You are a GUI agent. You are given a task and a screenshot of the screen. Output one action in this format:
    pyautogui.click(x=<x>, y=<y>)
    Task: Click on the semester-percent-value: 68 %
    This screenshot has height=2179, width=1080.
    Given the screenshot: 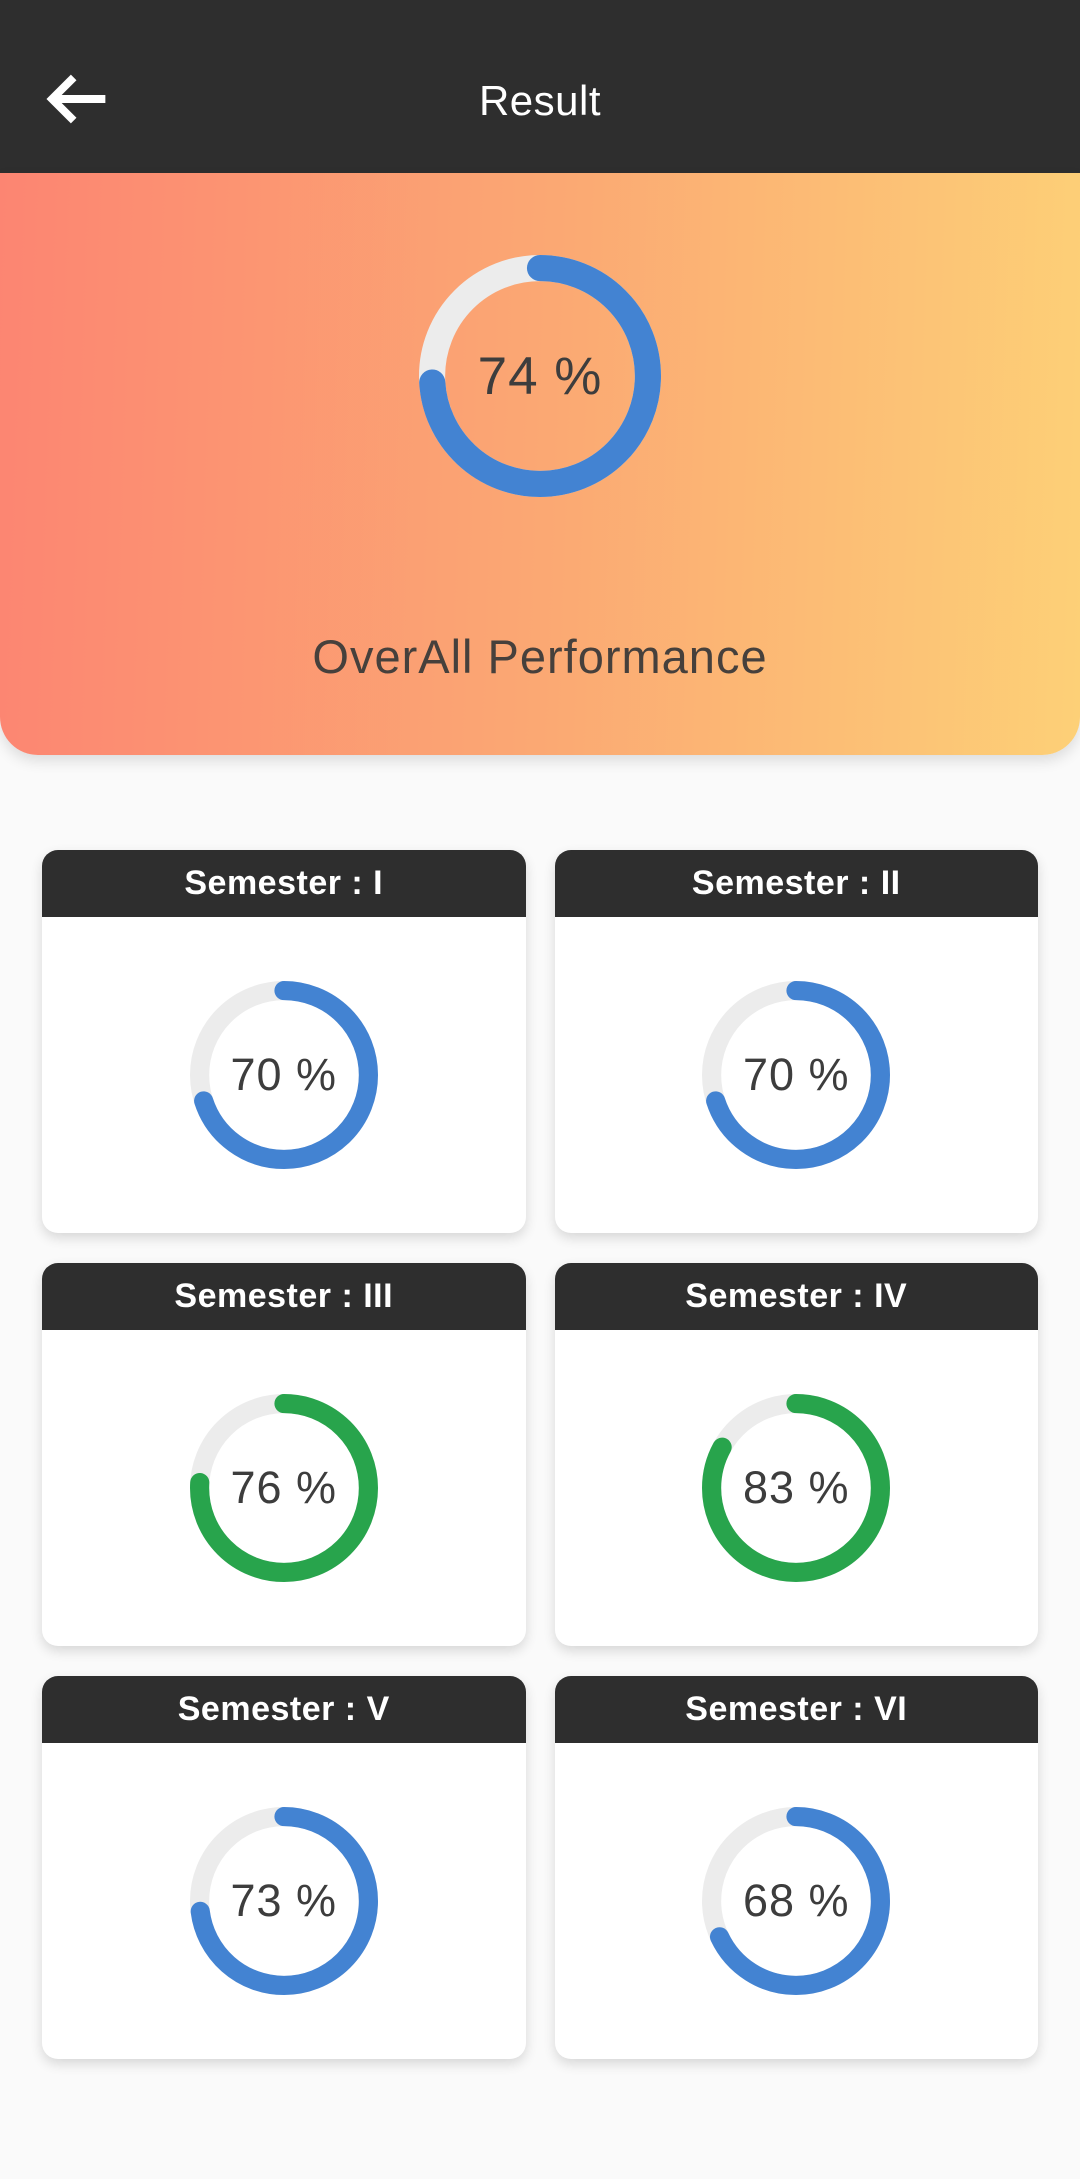 What is the action you would take?
    pyautogui.click(x=796, y=1900)
    